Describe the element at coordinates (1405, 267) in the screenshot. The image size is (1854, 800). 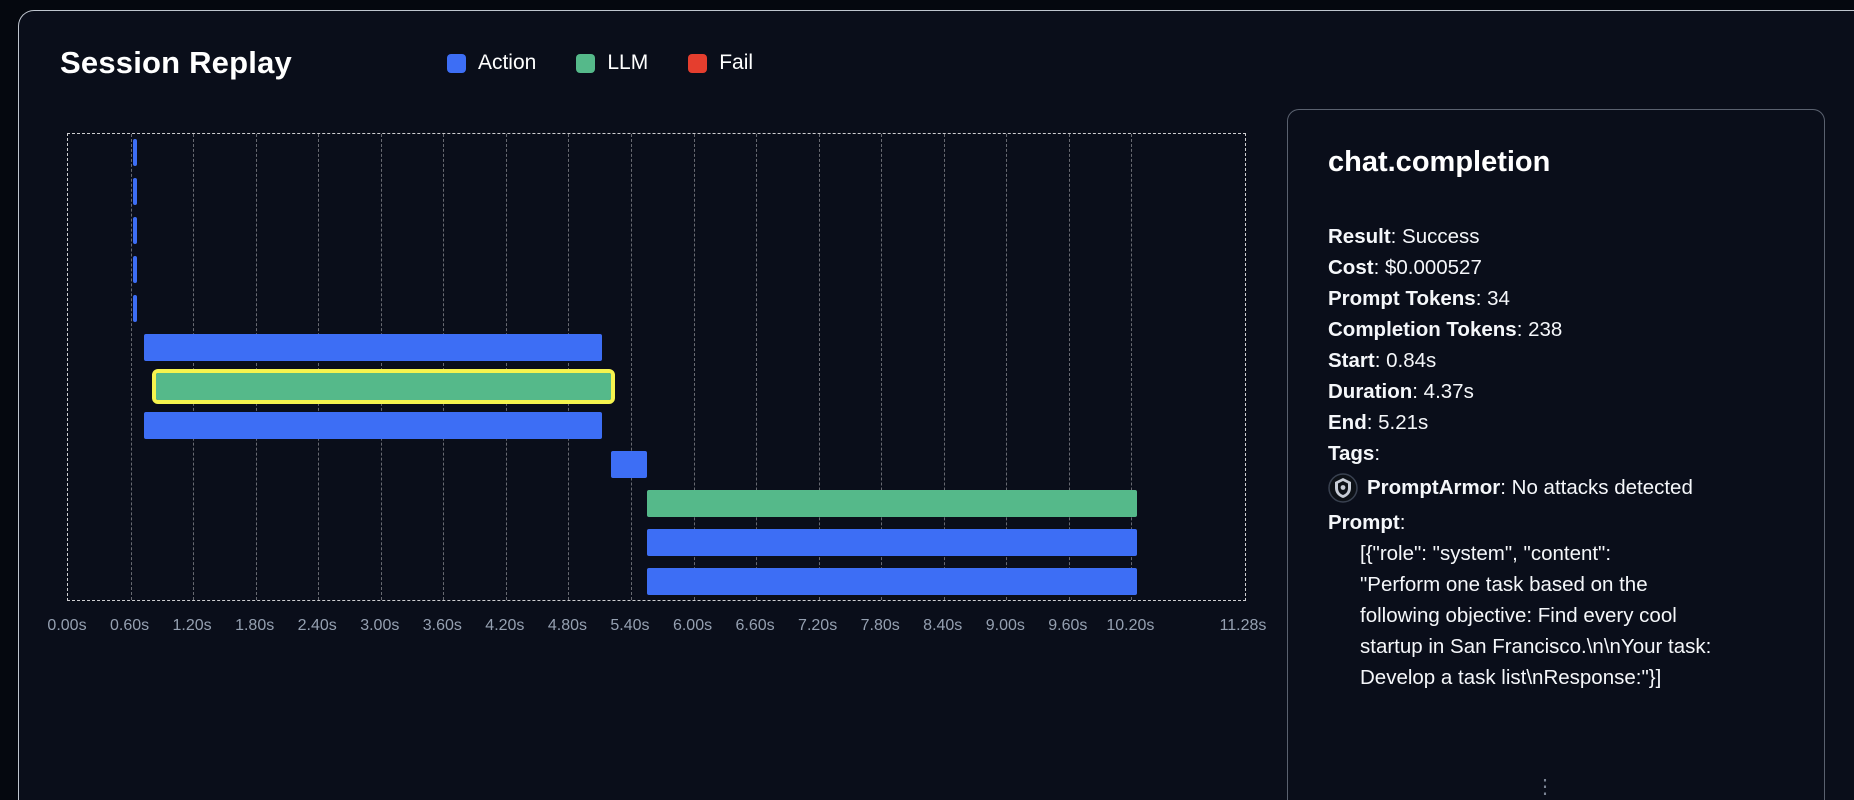
I see `detail-field-cost: Cost: $0.000527` at that location.